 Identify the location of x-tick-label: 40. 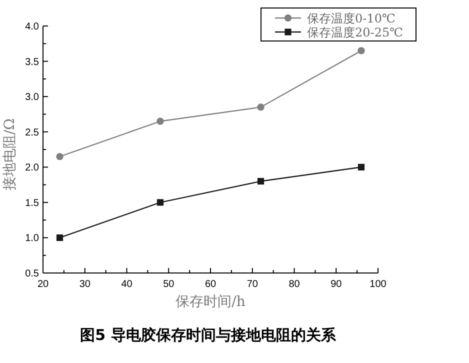
(127, 284).